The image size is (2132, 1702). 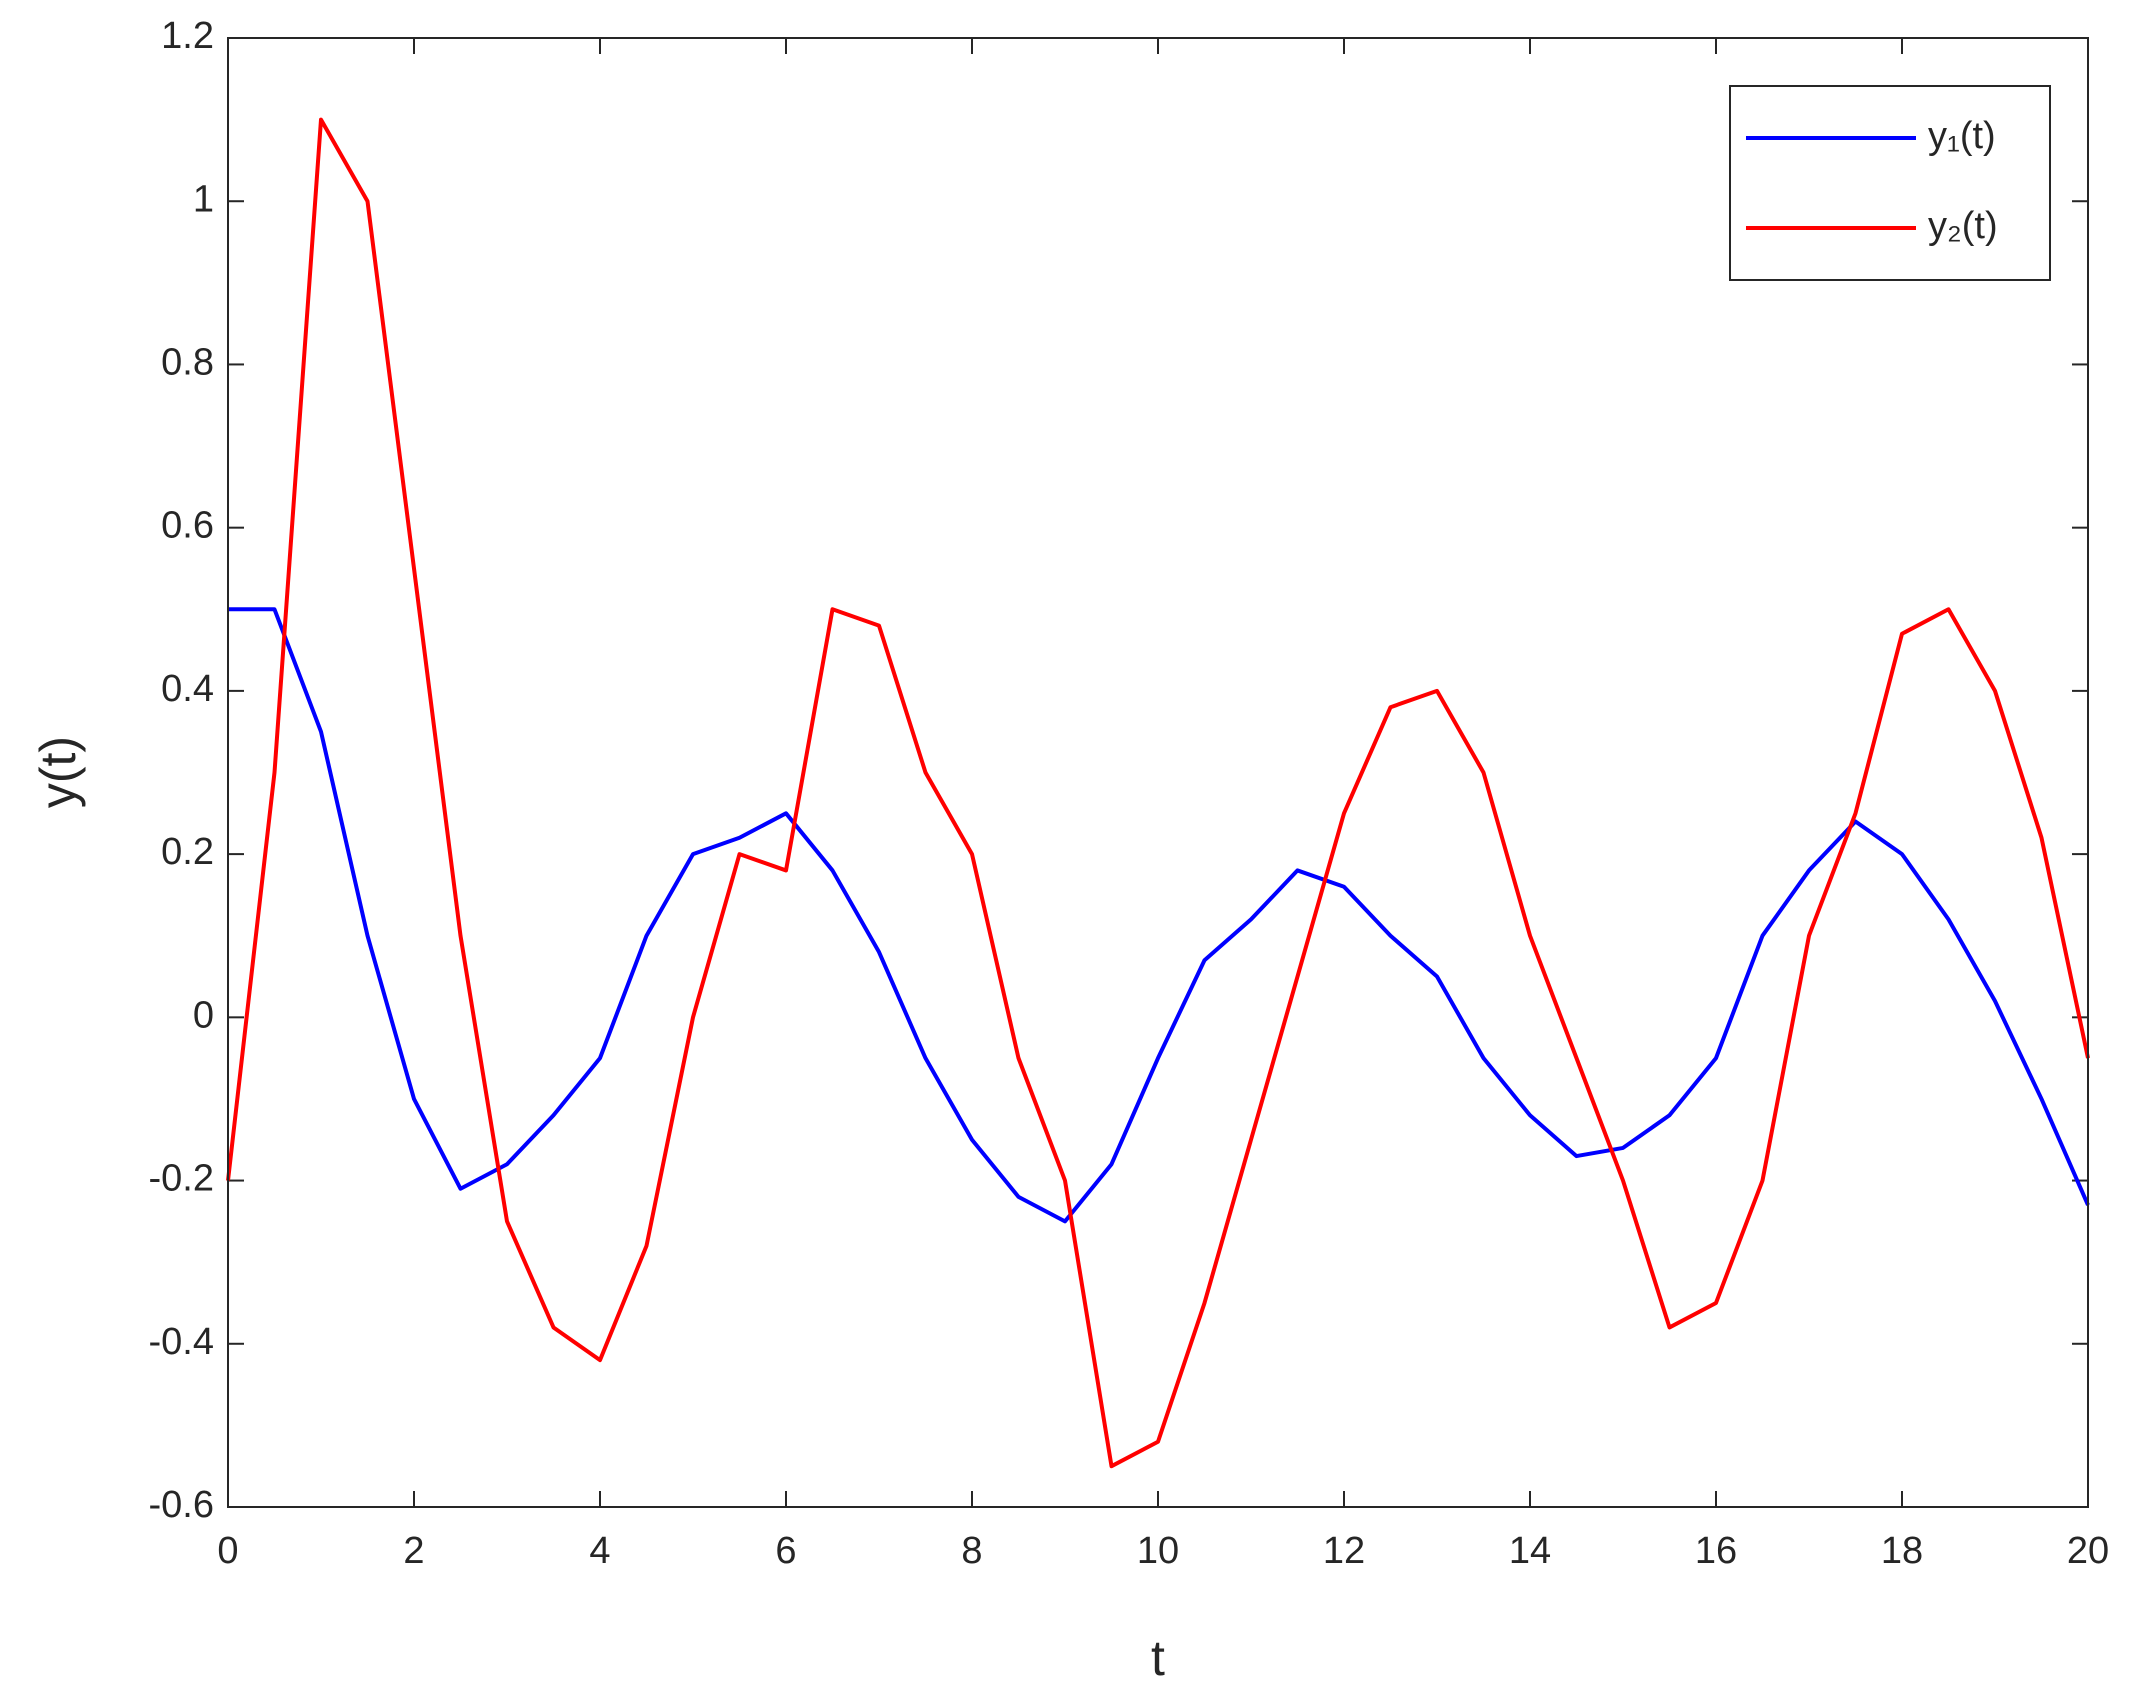 I want to click on x-tick-label: 6, so click(x=785, y=1551).